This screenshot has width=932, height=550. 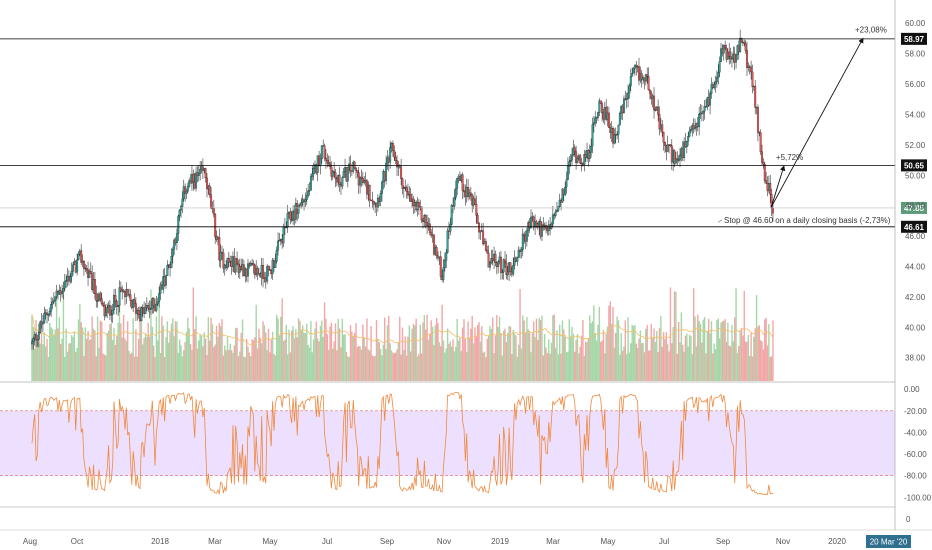 What do you see at coordinates (871, 29) in the screenshot?
I see `target-label: +23,08%` at bounding box center [871, 29].